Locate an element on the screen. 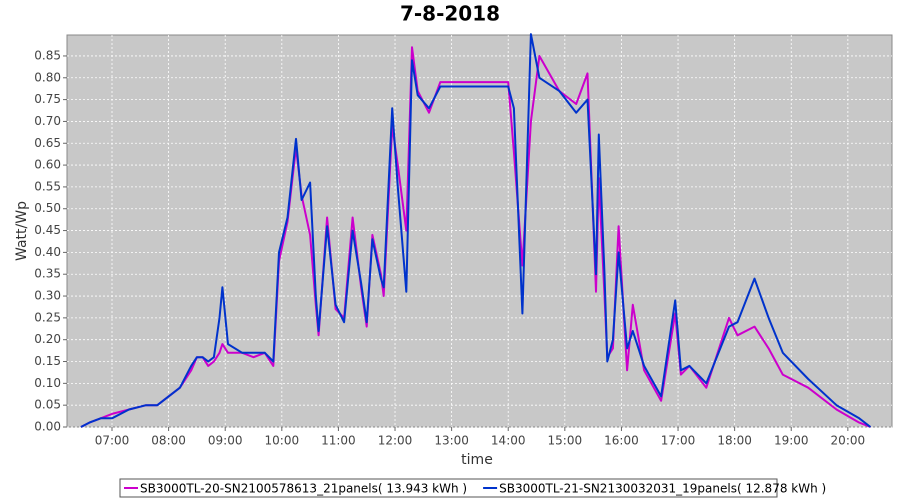  x-tick-label: 16:00 is located at coordinates (621, 441).